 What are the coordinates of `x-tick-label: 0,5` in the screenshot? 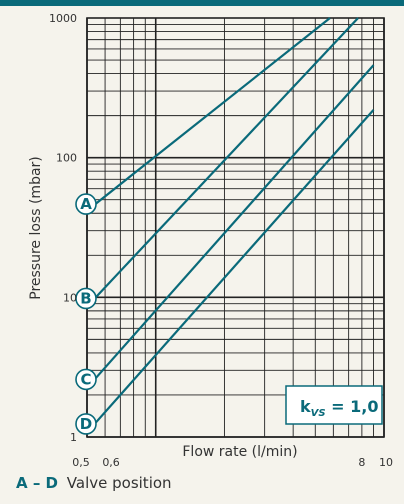 It's located at (81, 462).